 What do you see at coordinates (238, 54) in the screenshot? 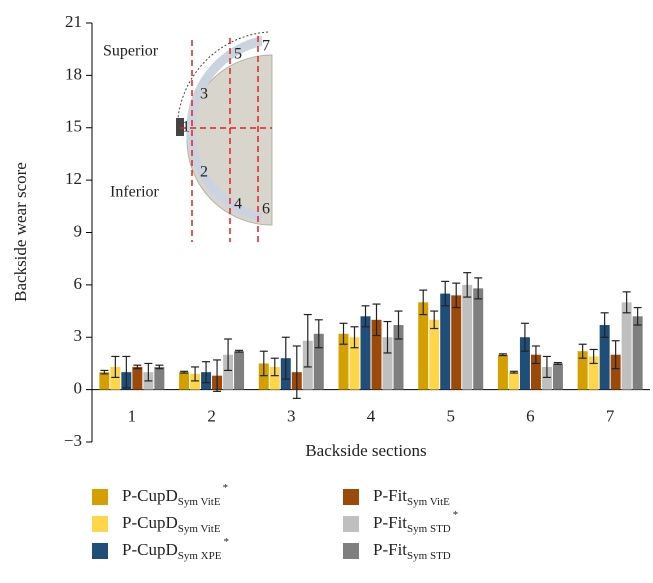
I see `inset-label: 5` at bounding box center [238, 54].